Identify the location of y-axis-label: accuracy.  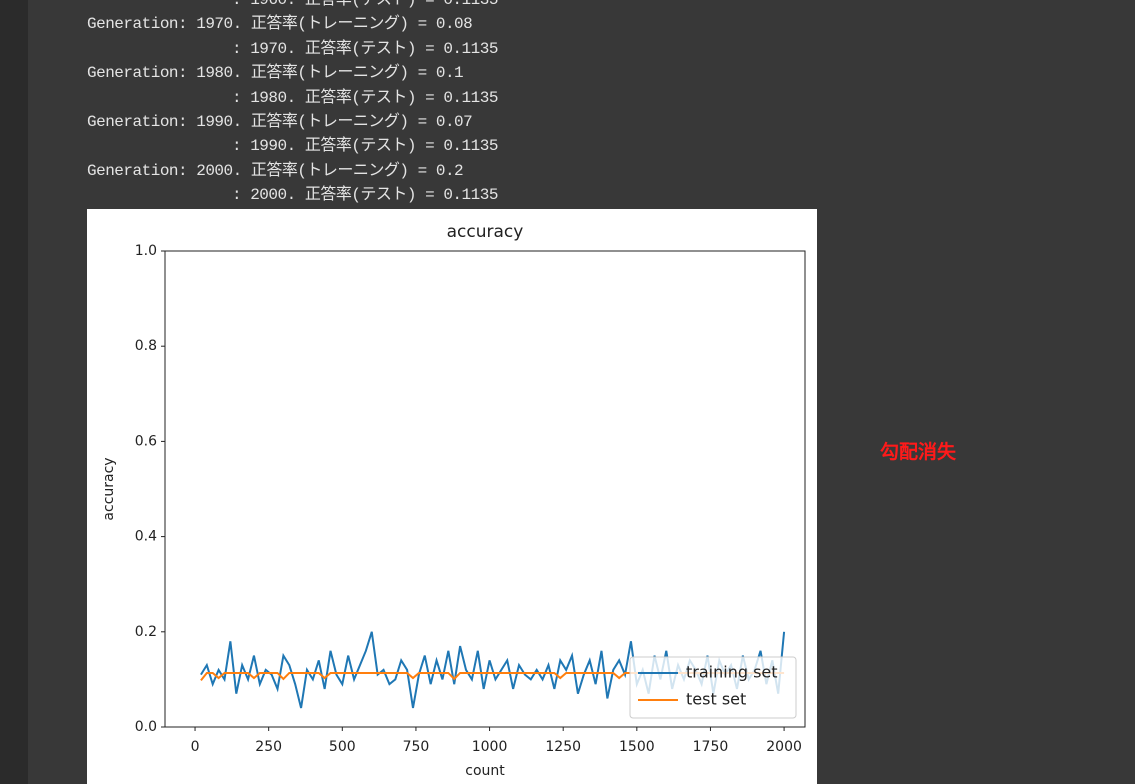
(109, 488).